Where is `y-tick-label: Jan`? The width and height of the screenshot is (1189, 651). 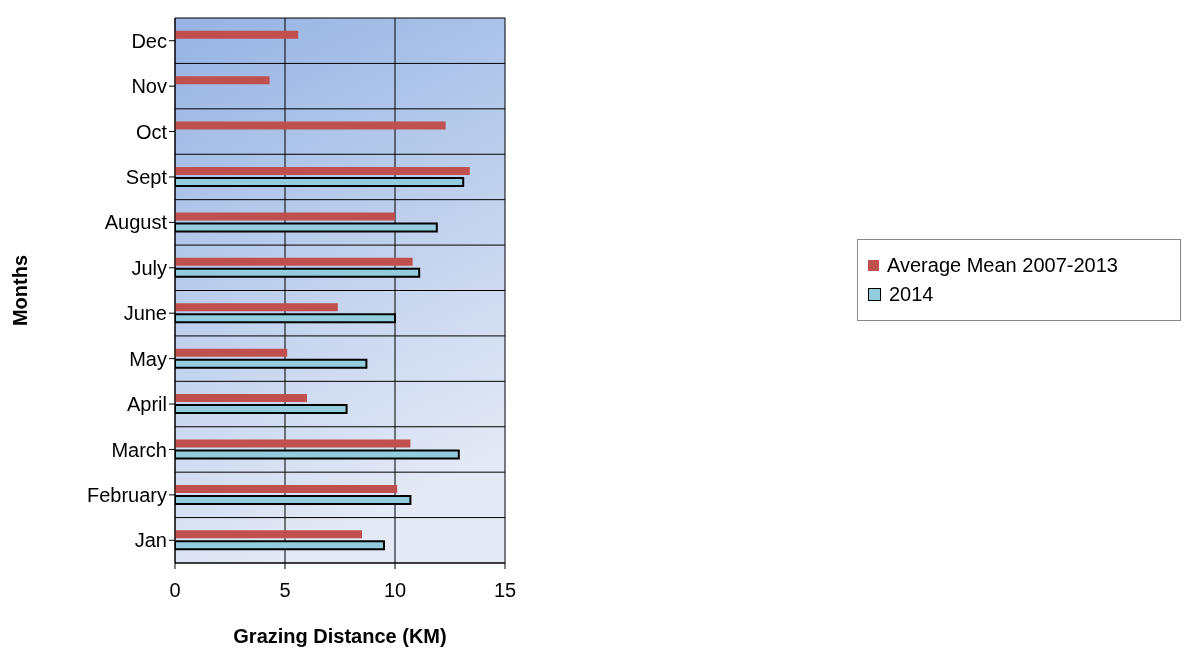
y-tick-label: Jan is located at coordinates (150, 540).